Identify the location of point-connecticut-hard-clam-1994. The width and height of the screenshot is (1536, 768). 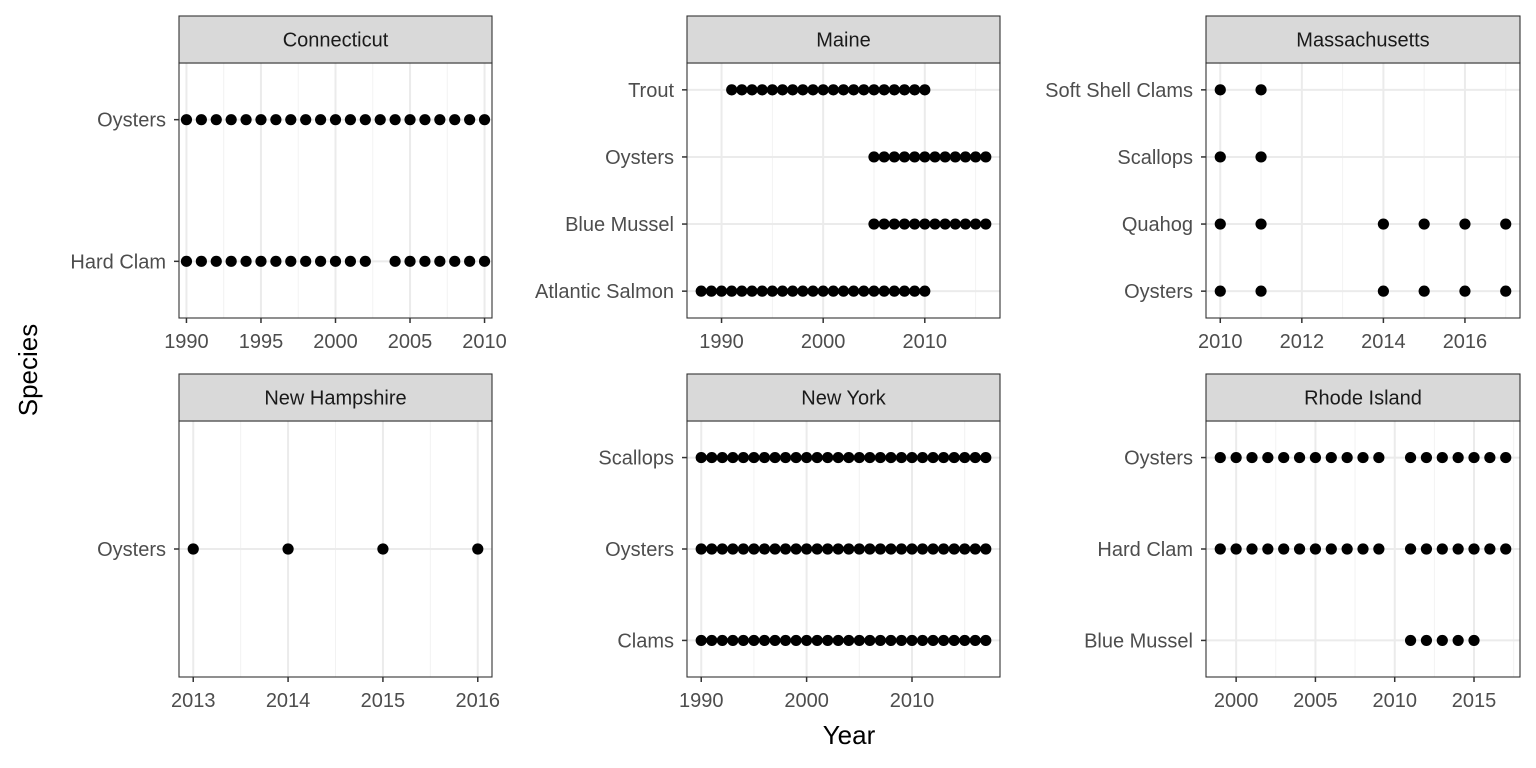
(246, 261).